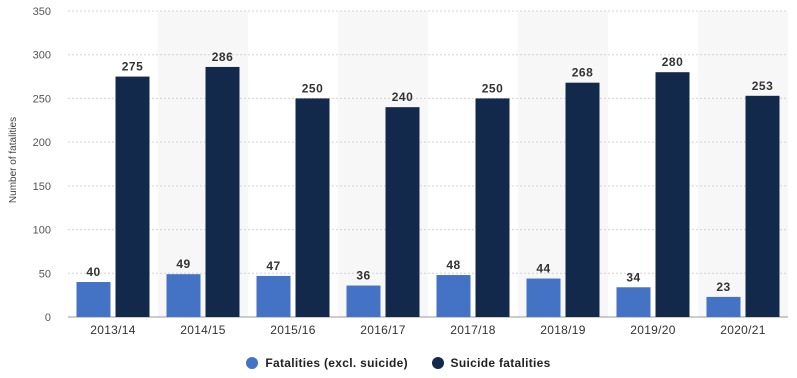 The height and width of the screenshot is (378, 797). I want to click on y-tick-label: 0, so click(48, 318).